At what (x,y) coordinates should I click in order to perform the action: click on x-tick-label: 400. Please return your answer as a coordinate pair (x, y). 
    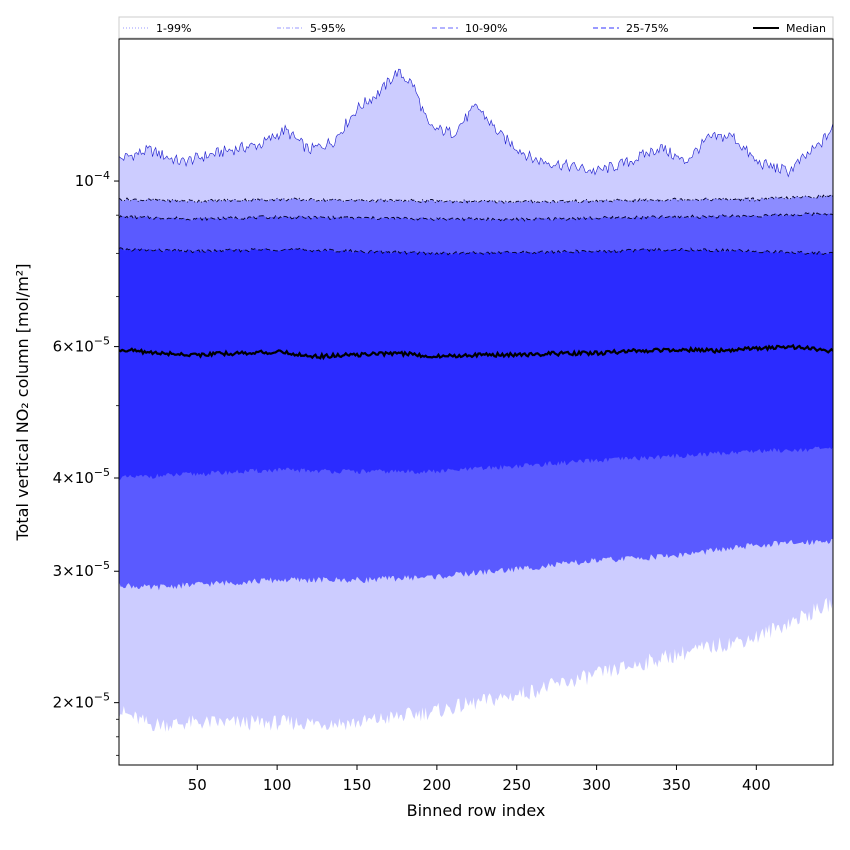
    Looking at the image, I should click on (756, 785).